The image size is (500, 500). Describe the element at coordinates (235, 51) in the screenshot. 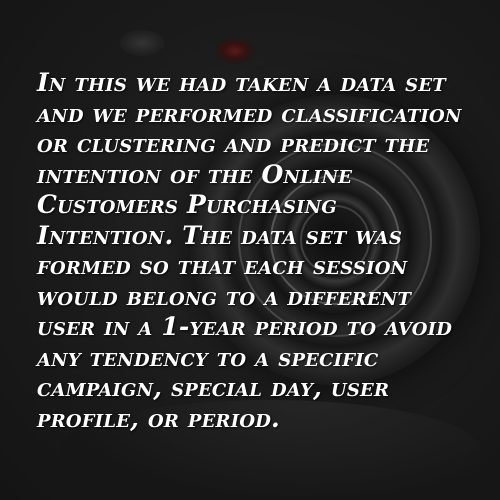

I see `camera-dial-icon` at that location.